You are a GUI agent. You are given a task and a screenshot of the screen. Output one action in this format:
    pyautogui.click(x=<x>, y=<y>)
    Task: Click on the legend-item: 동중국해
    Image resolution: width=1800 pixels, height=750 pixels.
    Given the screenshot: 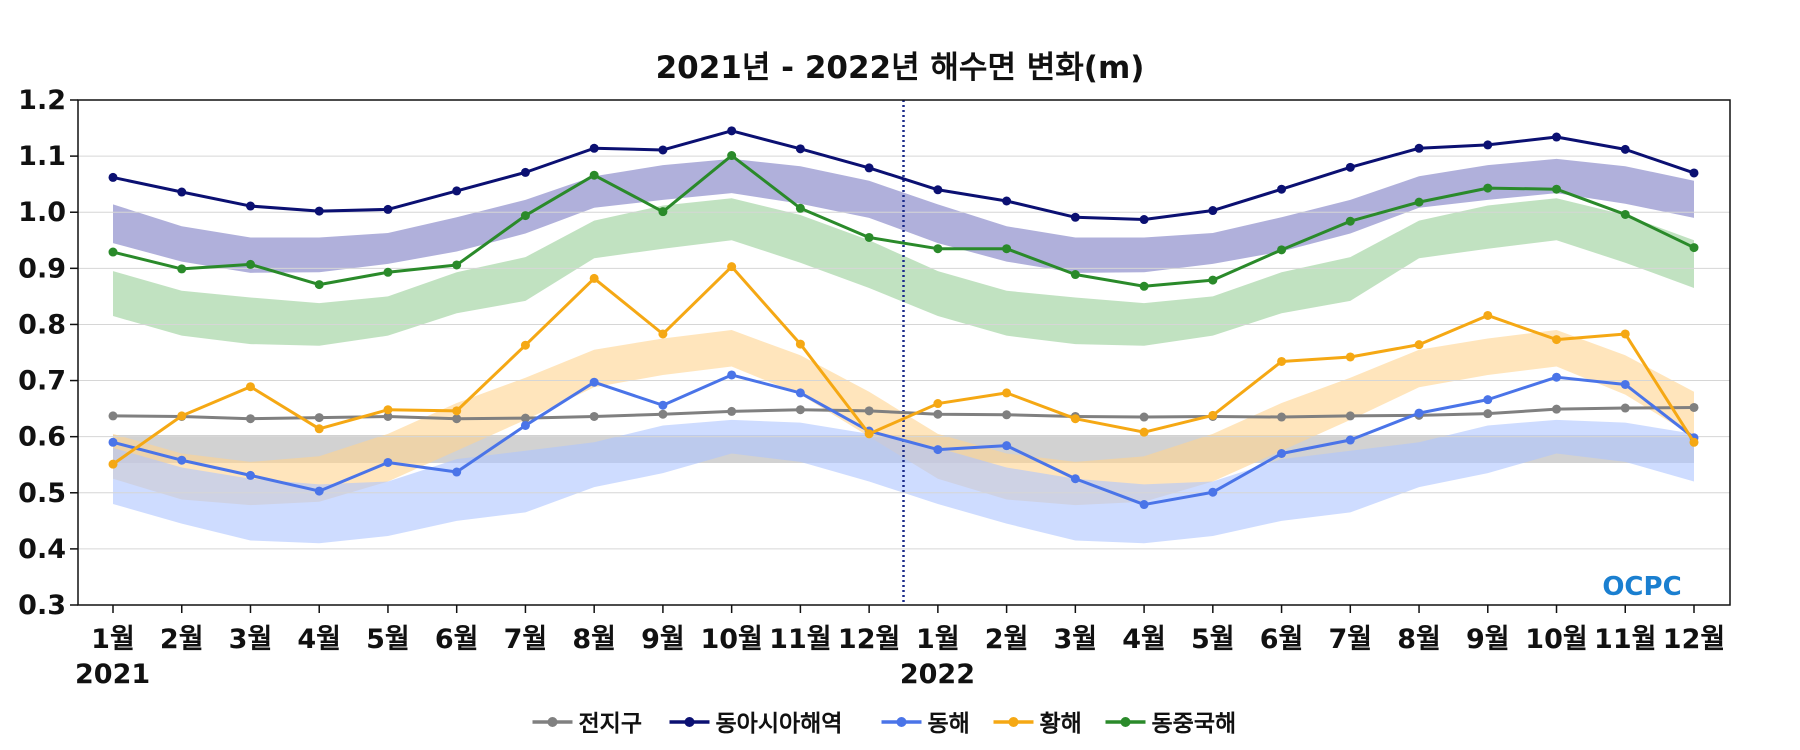 What is the action you would take?
    pyautogui.click(x=1171, y=724)
    